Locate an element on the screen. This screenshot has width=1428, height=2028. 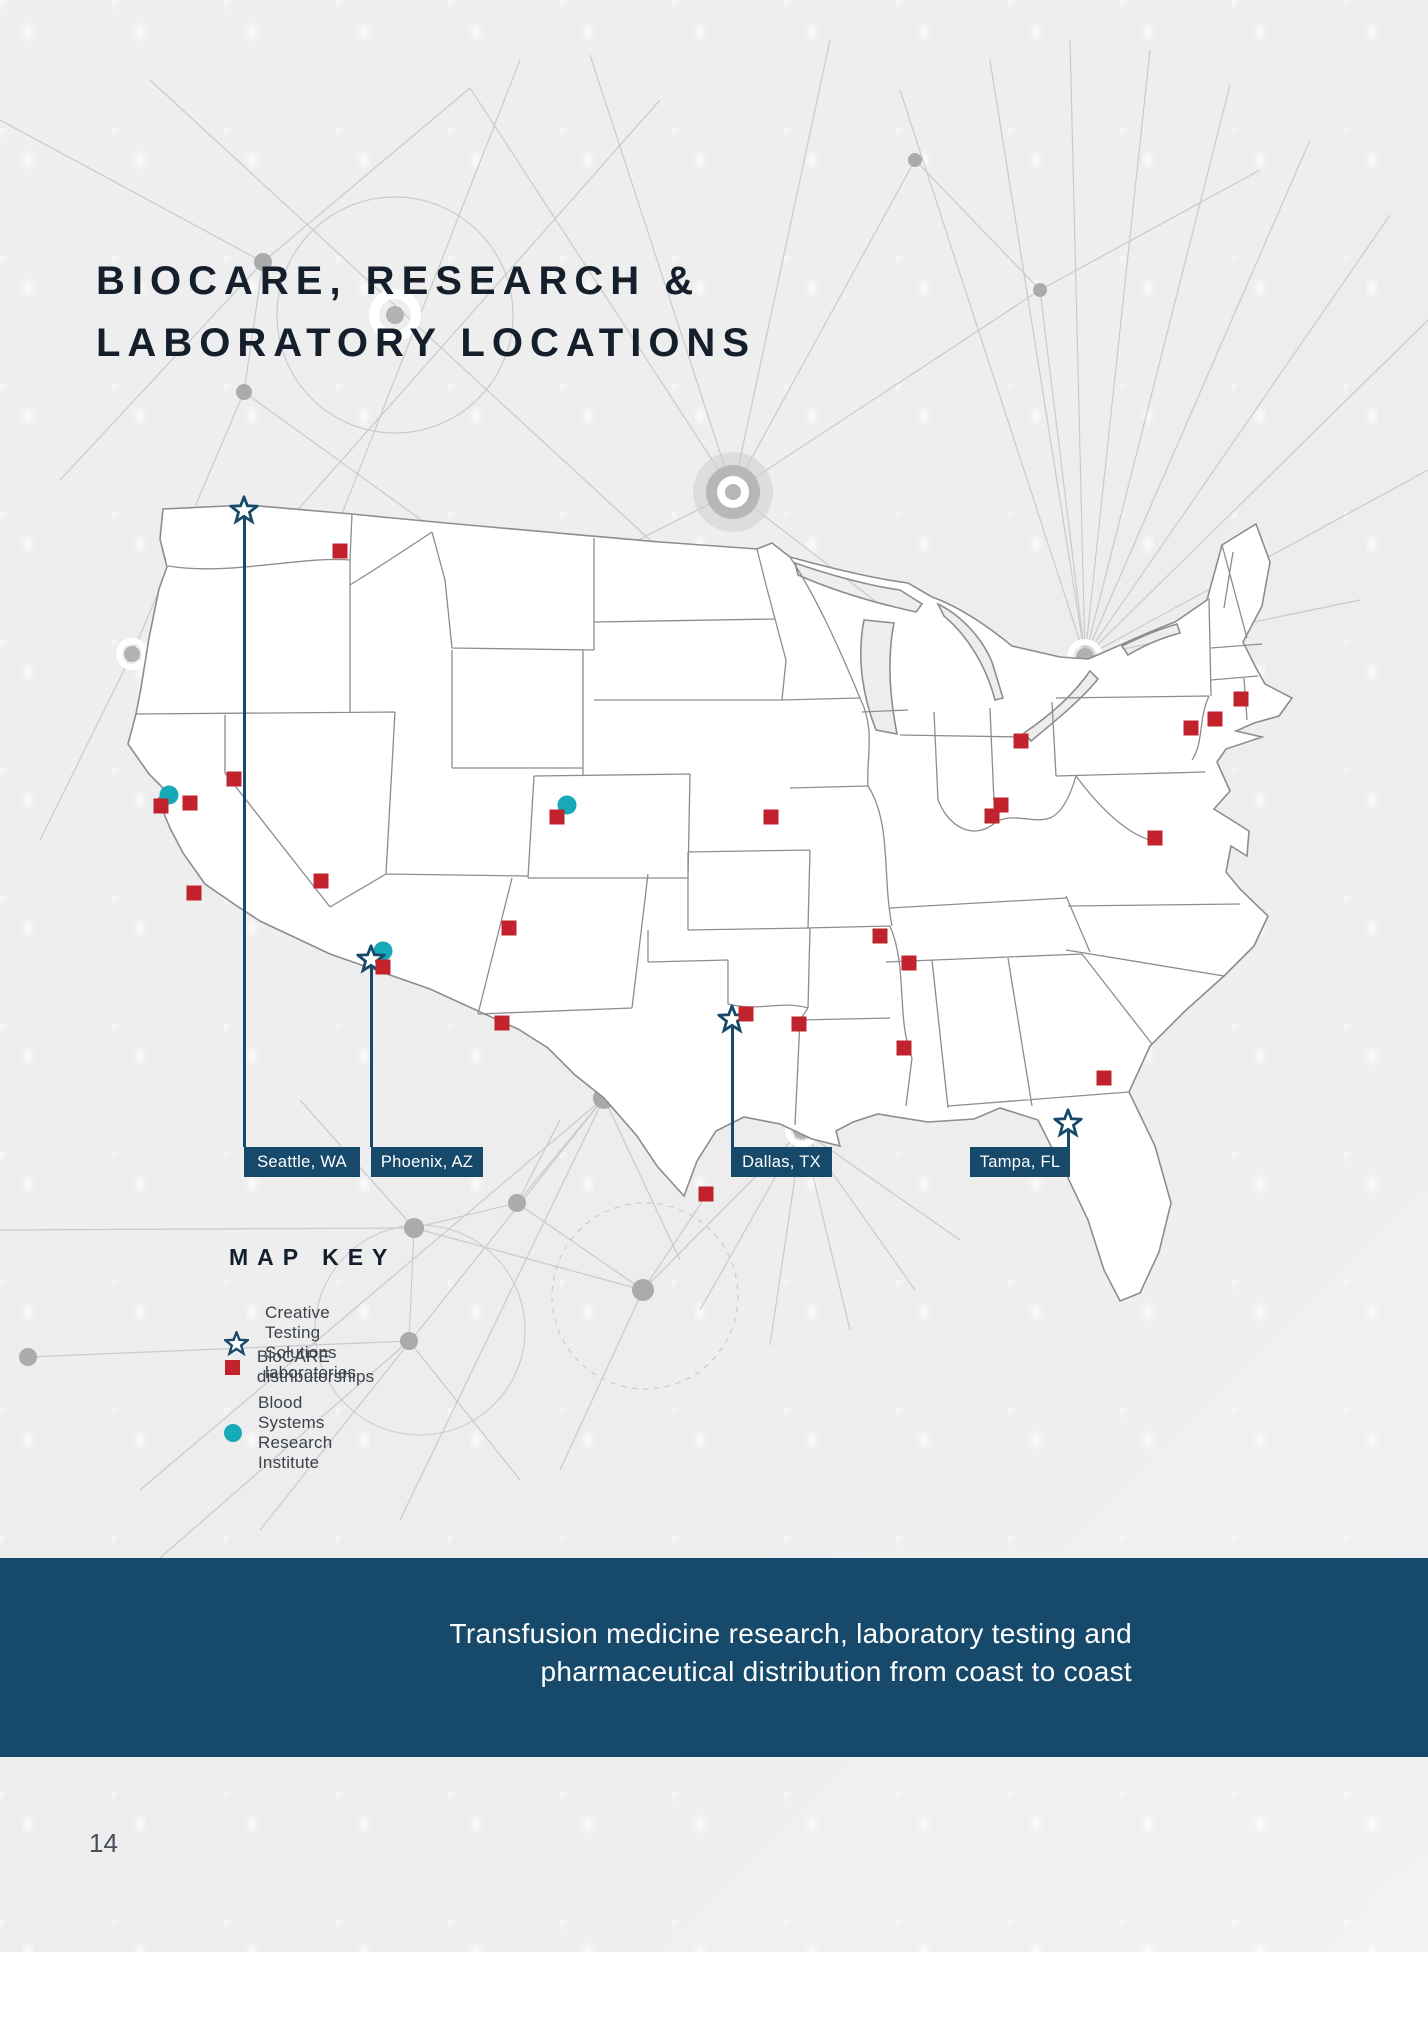
city-label: Seattle, WA is located at coordinates (302, 1162).